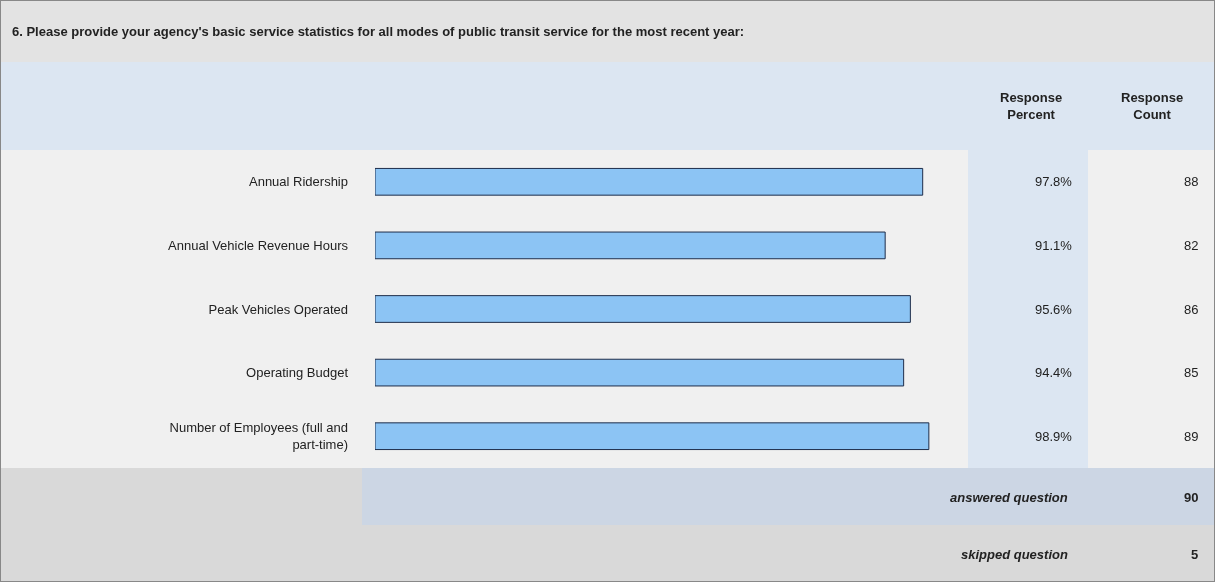 The height and width of the screenshot is (582, 1215). Describe the element at coordinates (1191, 372) in the screenshot. I see `text: 85` at that location.